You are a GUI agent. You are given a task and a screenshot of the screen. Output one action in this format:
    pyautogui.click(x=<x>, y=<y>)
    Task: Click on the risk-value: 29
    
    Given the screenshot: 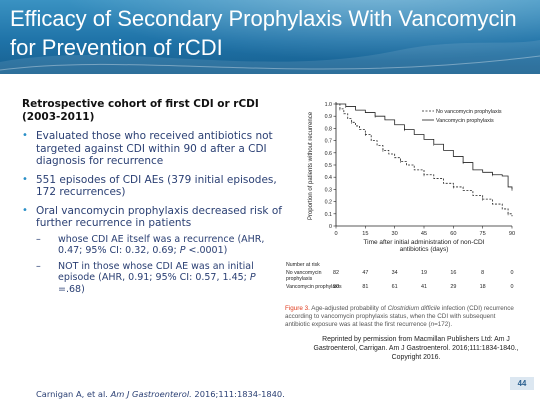 What is the action you would take?
    pyautogui.click(x=453, y=287)
    